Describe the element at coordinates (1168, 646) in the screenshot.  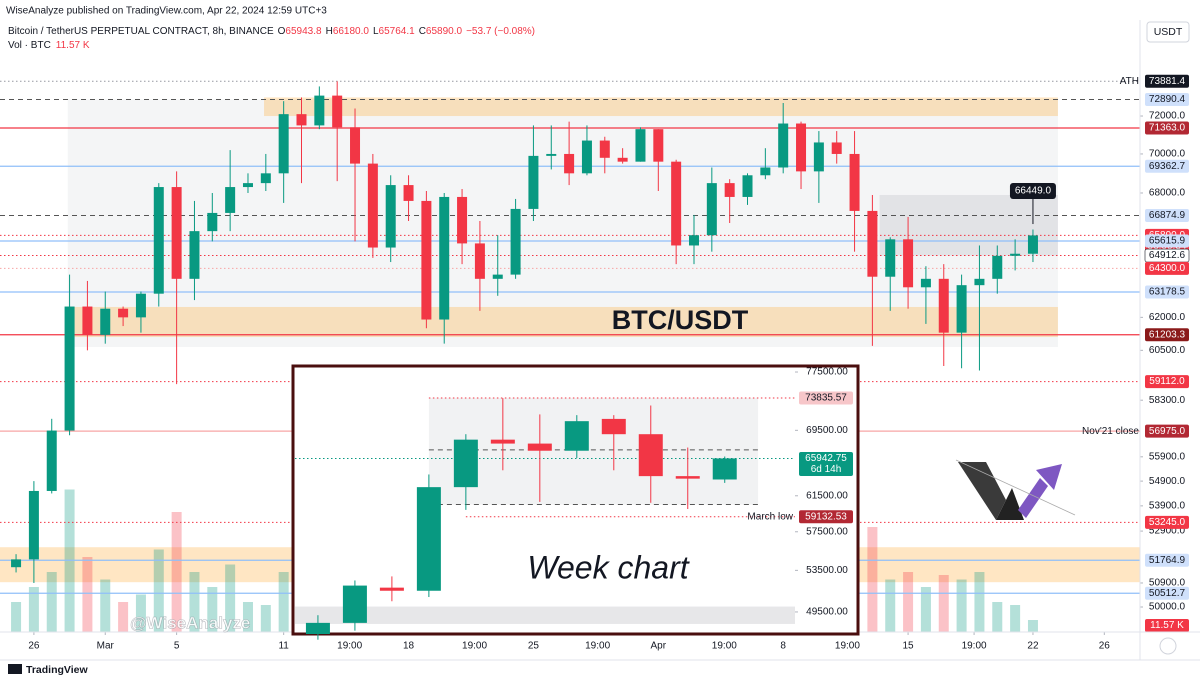
I see `auto-scale-button` at that location.